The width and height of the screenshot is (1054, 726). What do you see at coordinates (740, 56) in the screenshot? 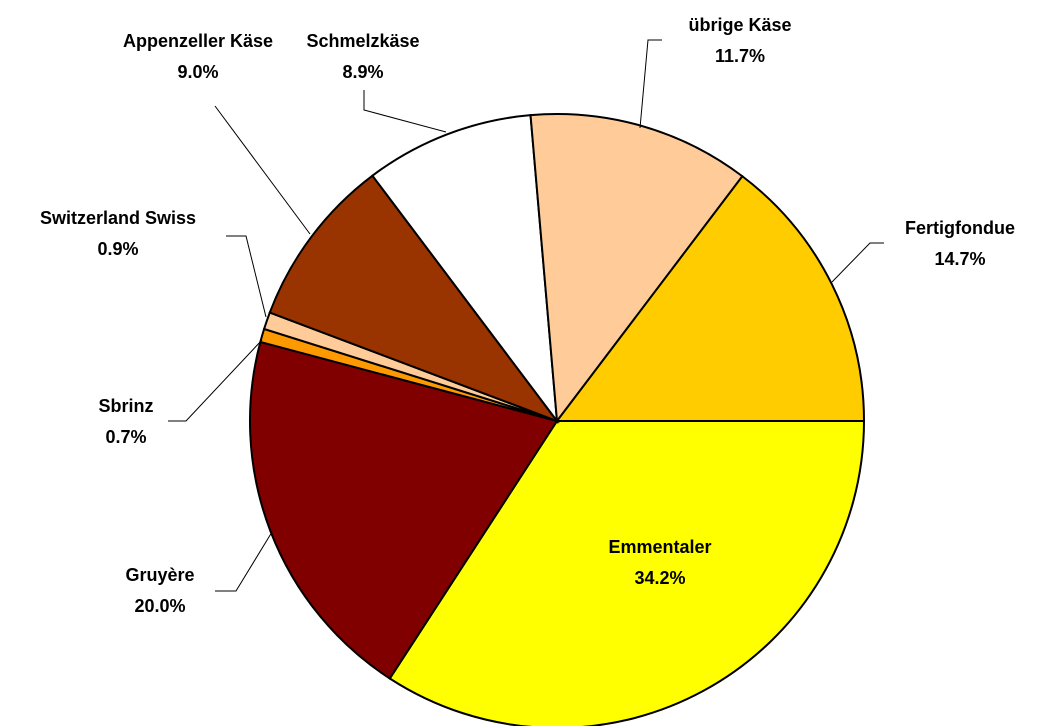
I see `slice-value-label: 11.7%` at bounding box center [740, 56].